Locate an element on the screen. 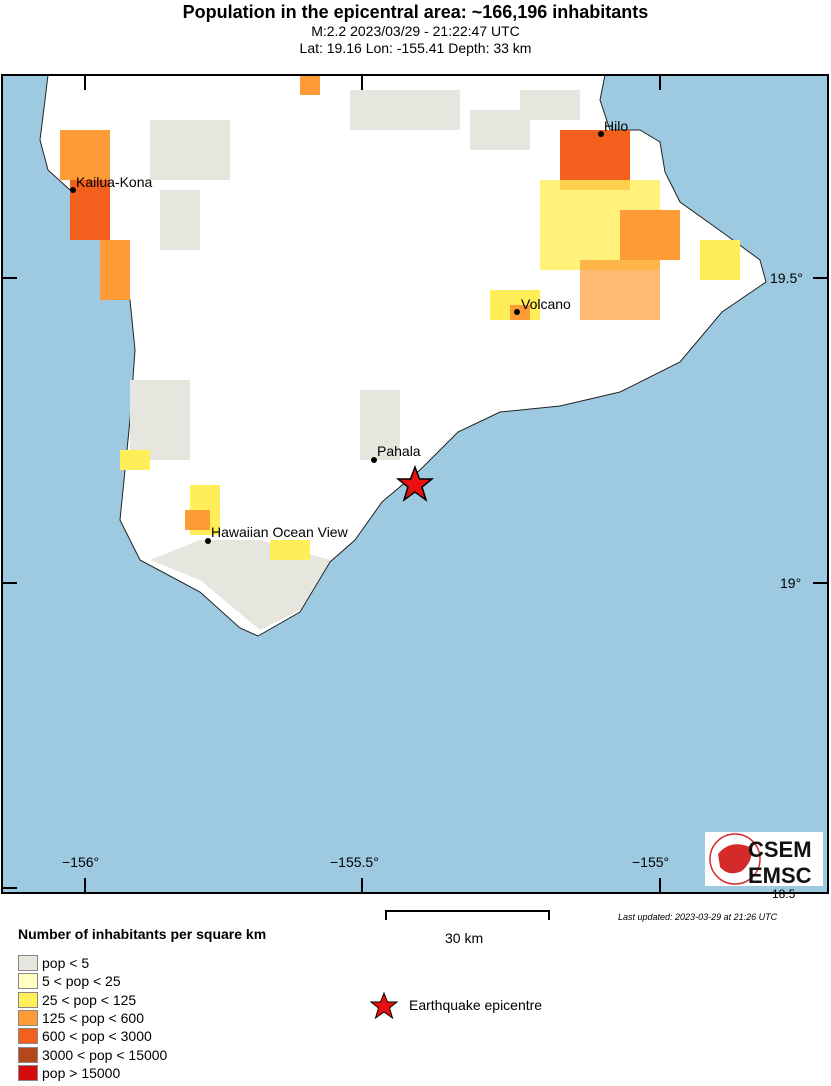 The image size is (831, 1086). legend-label: 5 < pop < 25 is located at coordinates (81, 981).